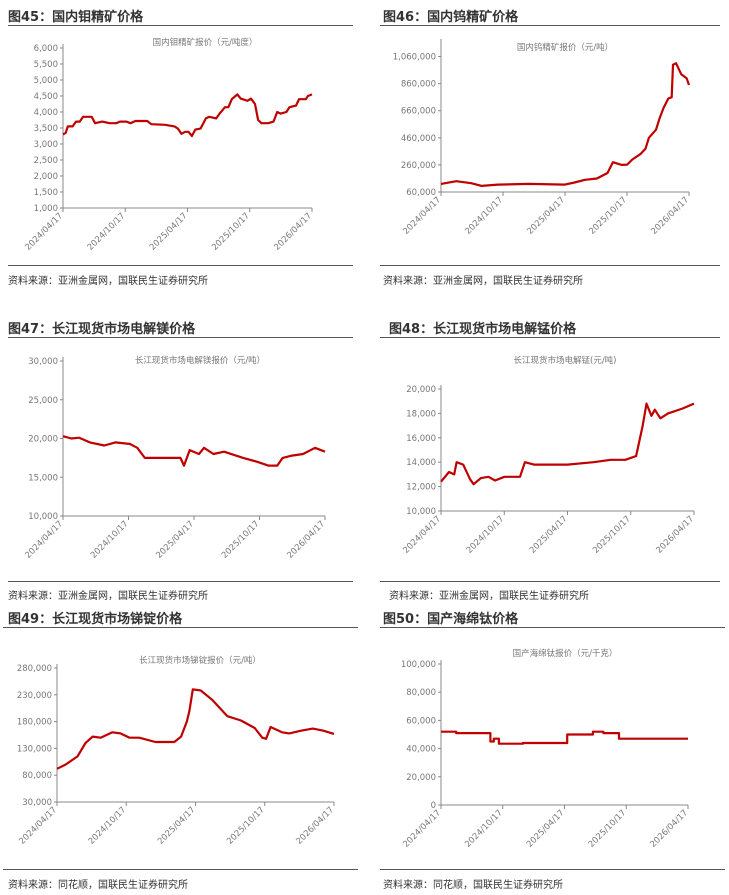 The height and width of the screenshot is (895, 729). I want to click on figure-header: 图49：长江现货市场锑锭价格, so click(95, 619).